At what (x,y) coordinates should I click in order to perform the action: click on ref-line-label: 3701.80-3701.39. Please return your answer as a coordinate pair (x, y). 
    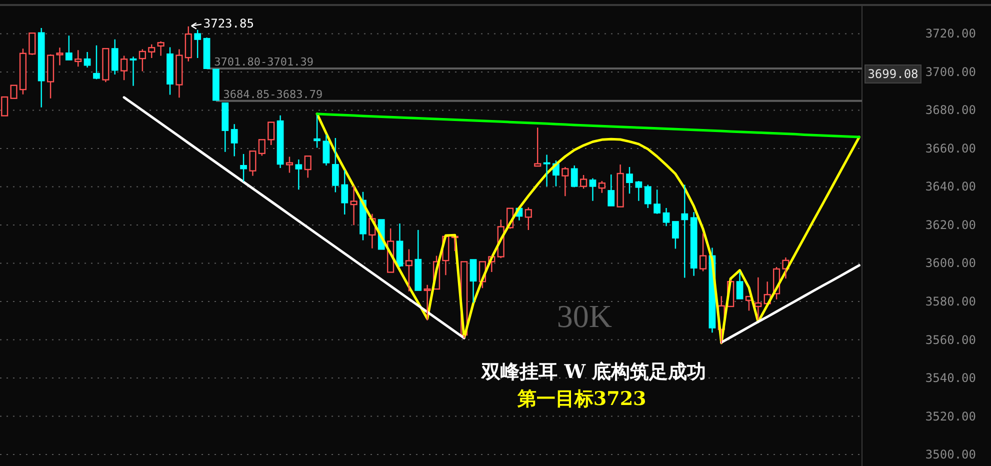
    Looking at the image, I should click on (264, 62).